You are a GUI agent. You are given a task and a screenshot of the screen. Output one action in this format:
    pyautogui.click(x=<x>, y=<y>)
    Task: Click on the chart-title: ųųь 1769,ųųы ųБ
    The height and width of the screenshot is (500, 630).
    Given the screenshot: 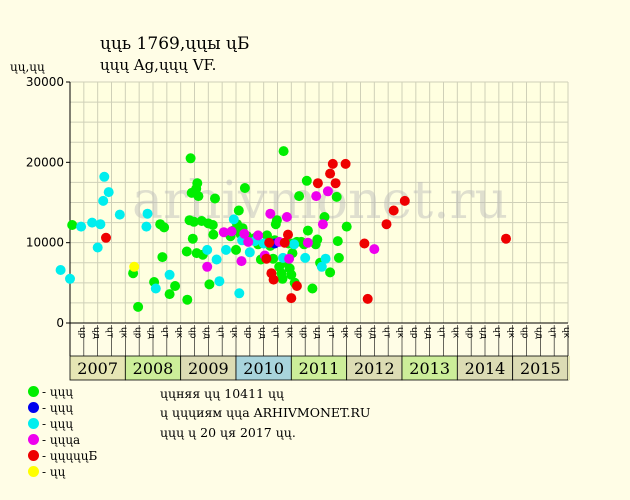 What is the action you would take?
    pyautogui.click(x=175, y=44)
    